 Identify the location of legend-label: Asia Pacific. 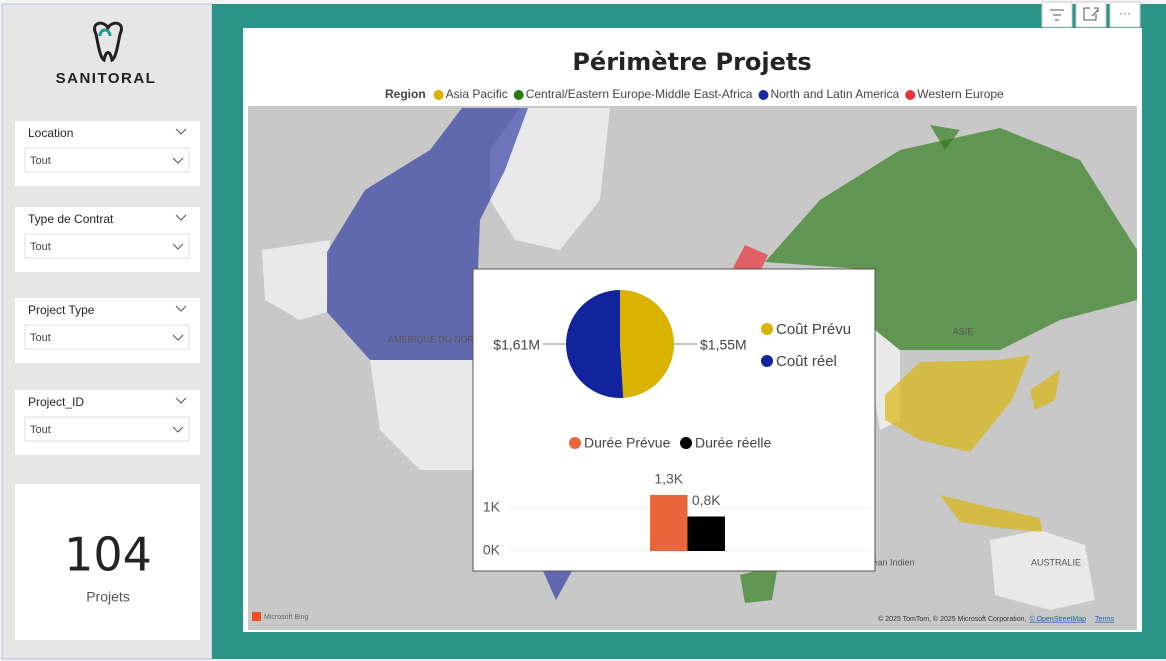
(477, 94).